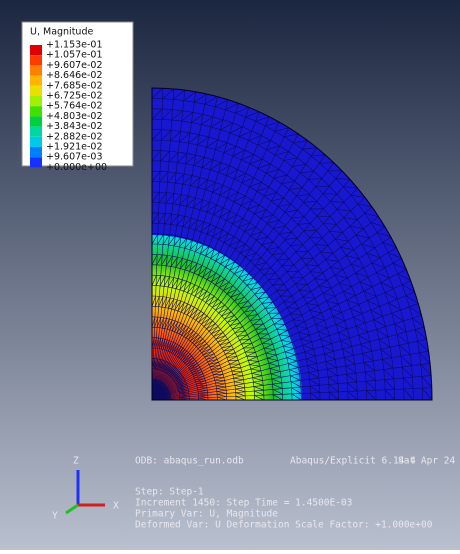 The image size is (460, 554). Describe the element at coordinates (76, 461) in the screenshot. I see `z-label: Z` at that location.